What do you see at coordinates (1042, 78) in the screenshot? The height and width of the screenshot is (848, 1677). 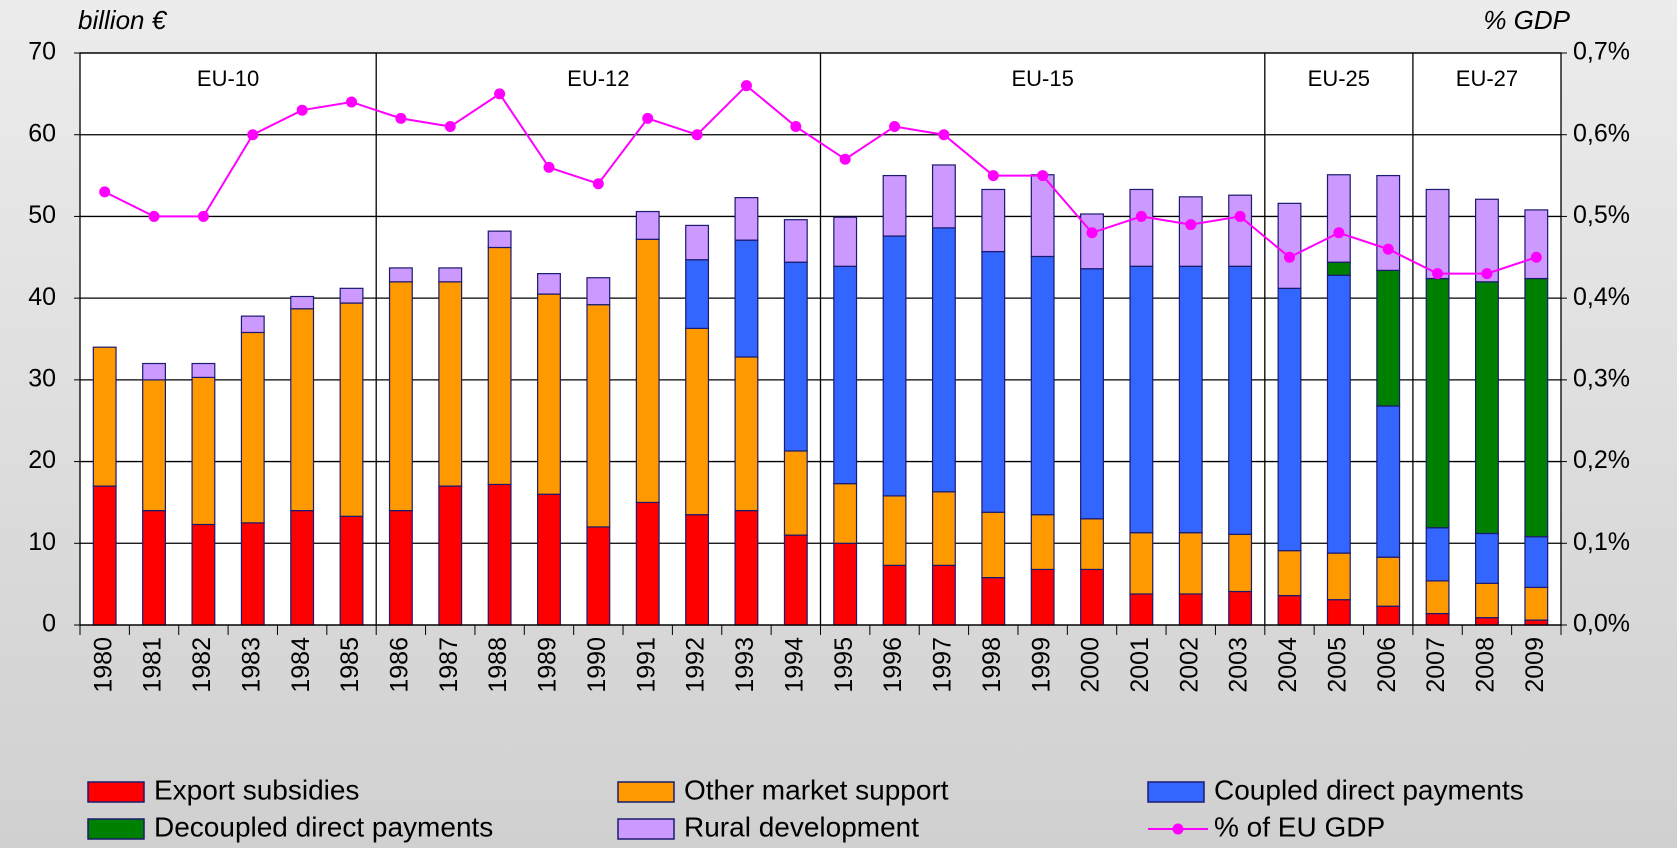 I see `period-label: EU-15` at bounding box center [1042, 78].